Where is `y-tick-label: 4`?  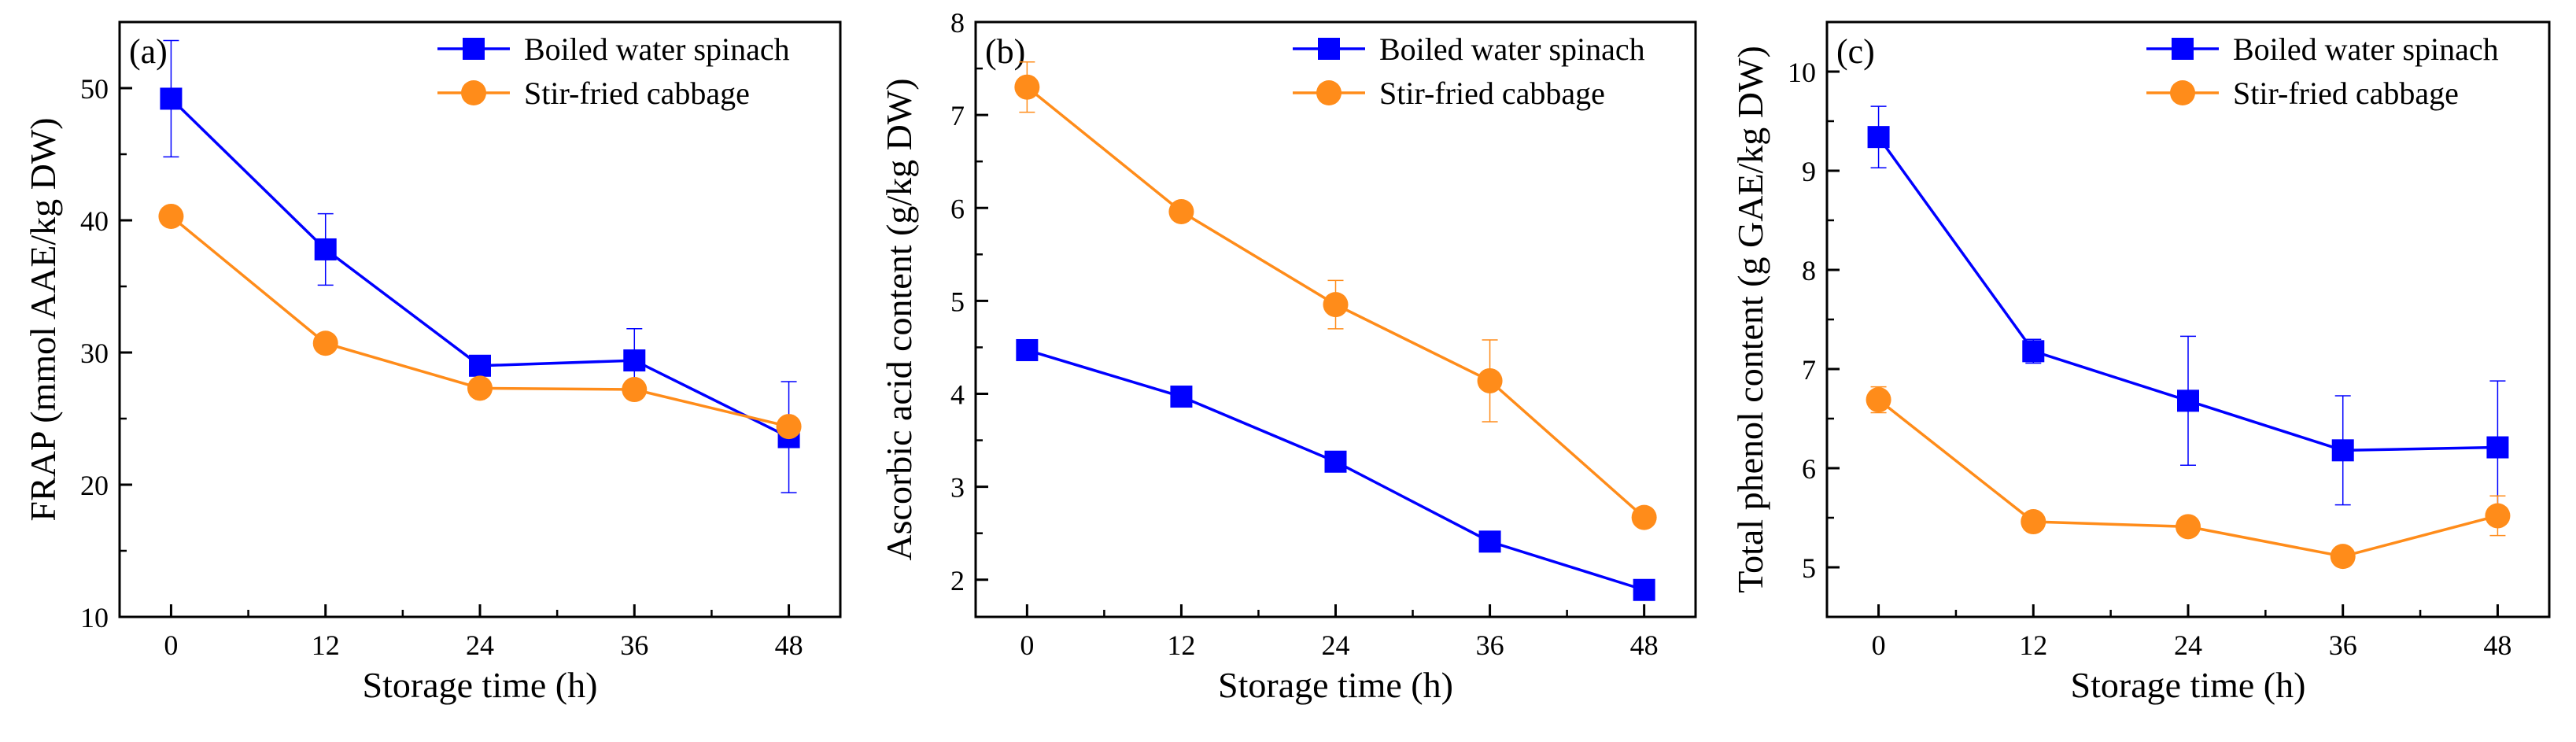
y-tick-label: 4 is located at coordinates (957, 395).